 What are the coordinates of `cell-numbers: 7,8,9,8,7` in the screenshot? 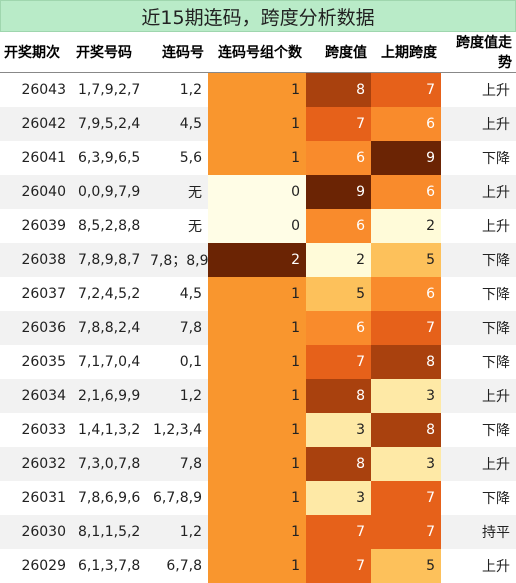 It's located at (108, 260).